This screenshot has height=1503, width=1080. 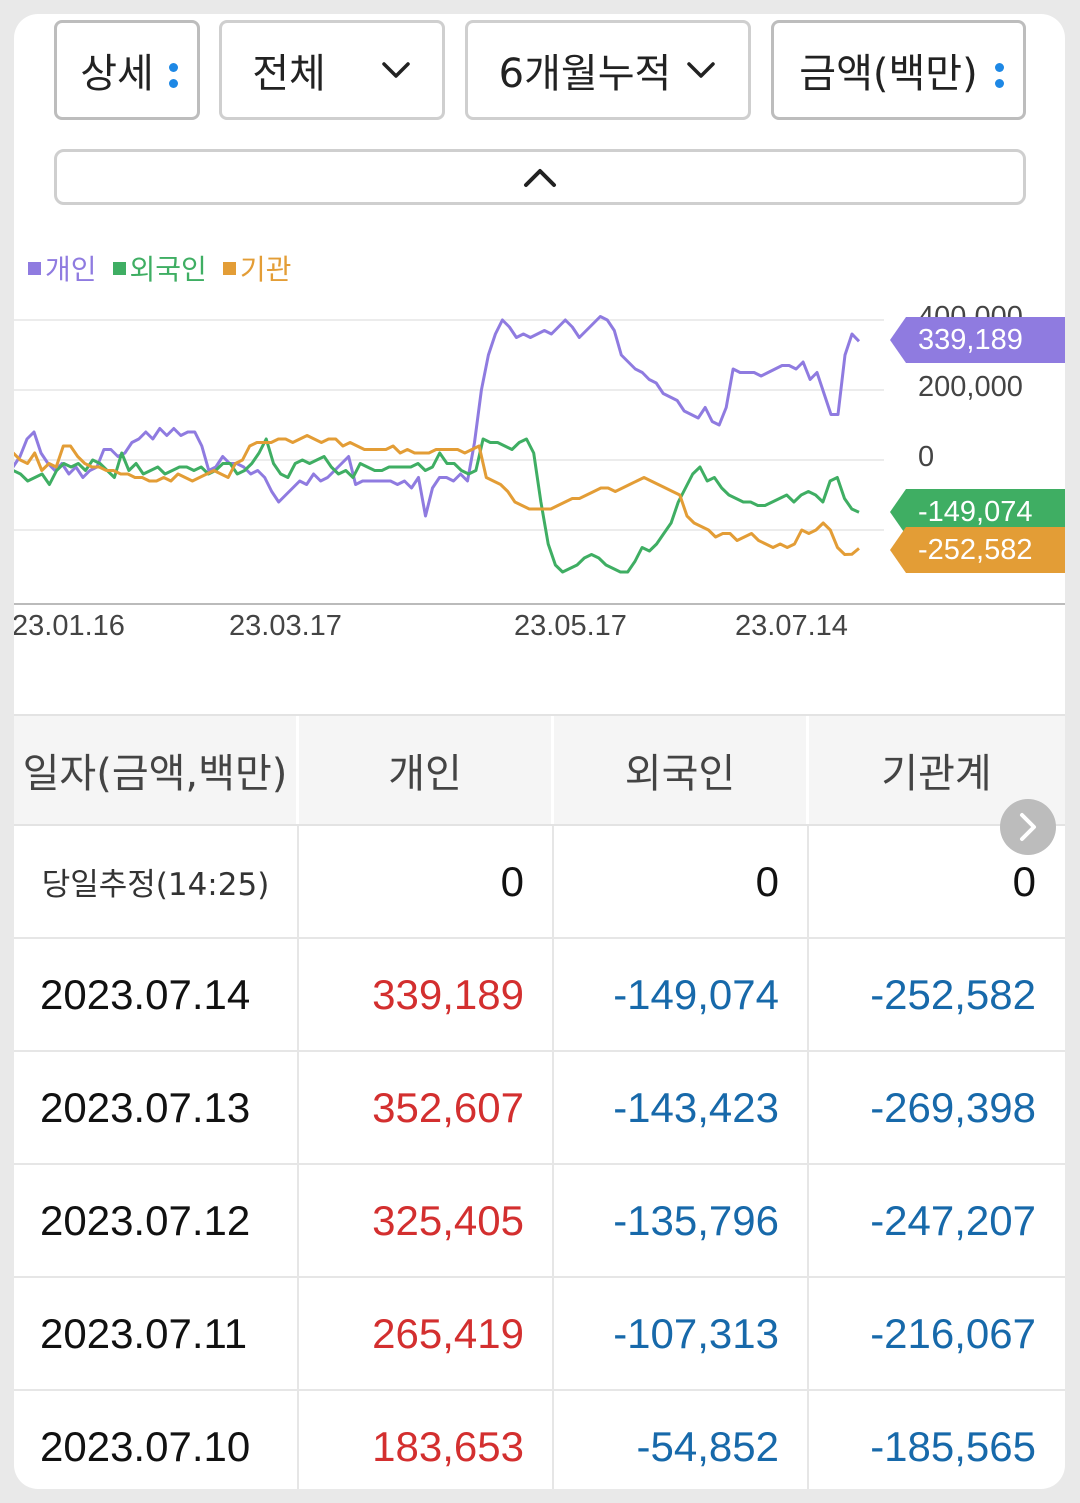 I want to click on detail-select-label: 상세, so click(x=117, y=74).